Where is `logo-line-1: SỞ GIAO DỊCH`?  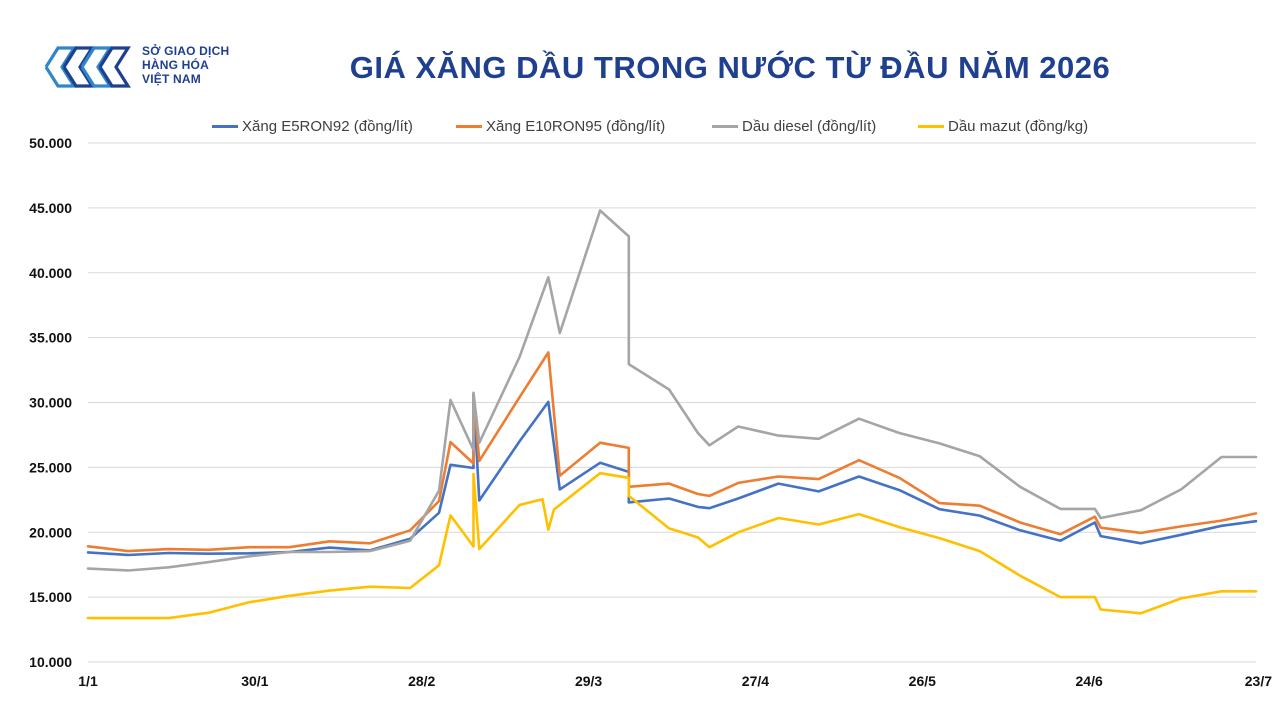
logo-line-1: SỞ GIAO DỊCH is located at coordinates (186, 51).